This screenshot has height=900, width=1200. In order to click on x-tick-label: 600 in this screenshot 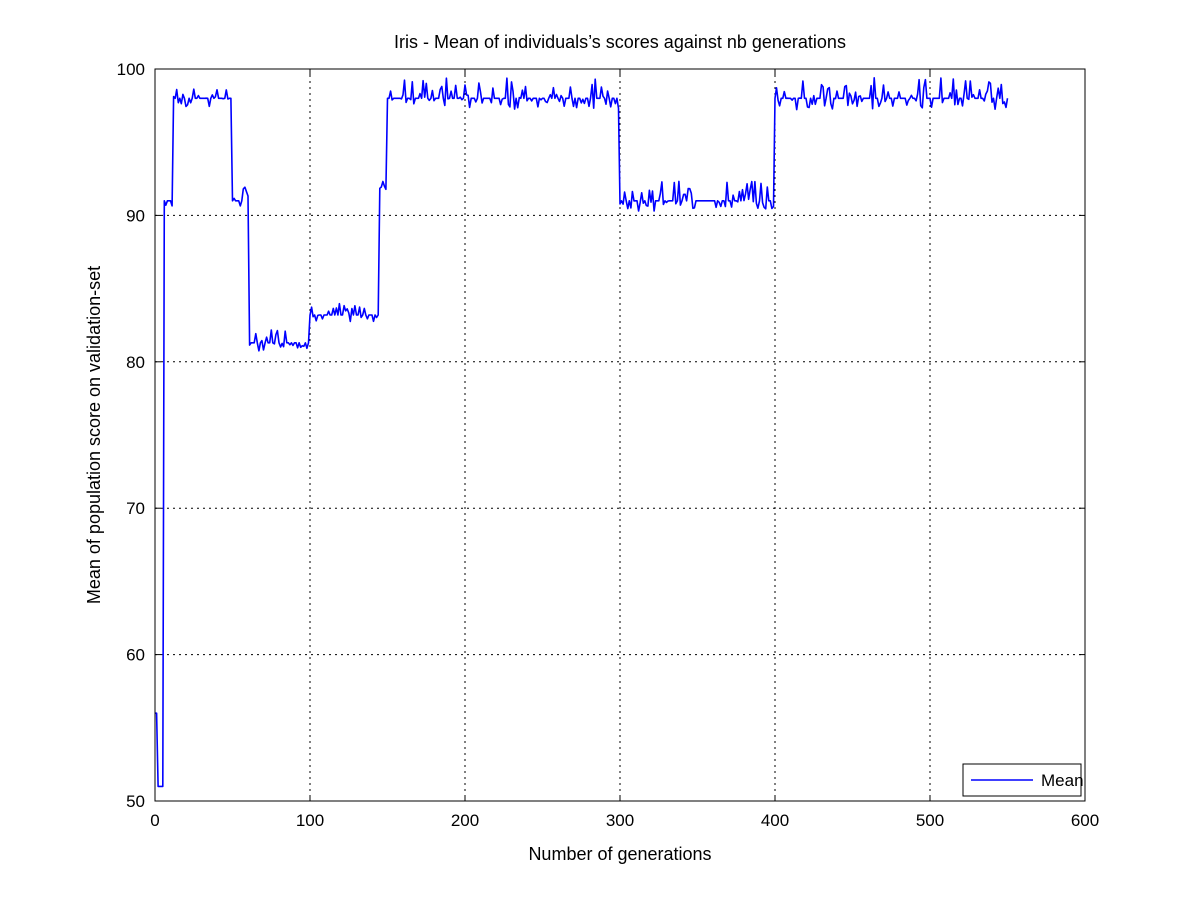, I will do `click(1085, 820)`.